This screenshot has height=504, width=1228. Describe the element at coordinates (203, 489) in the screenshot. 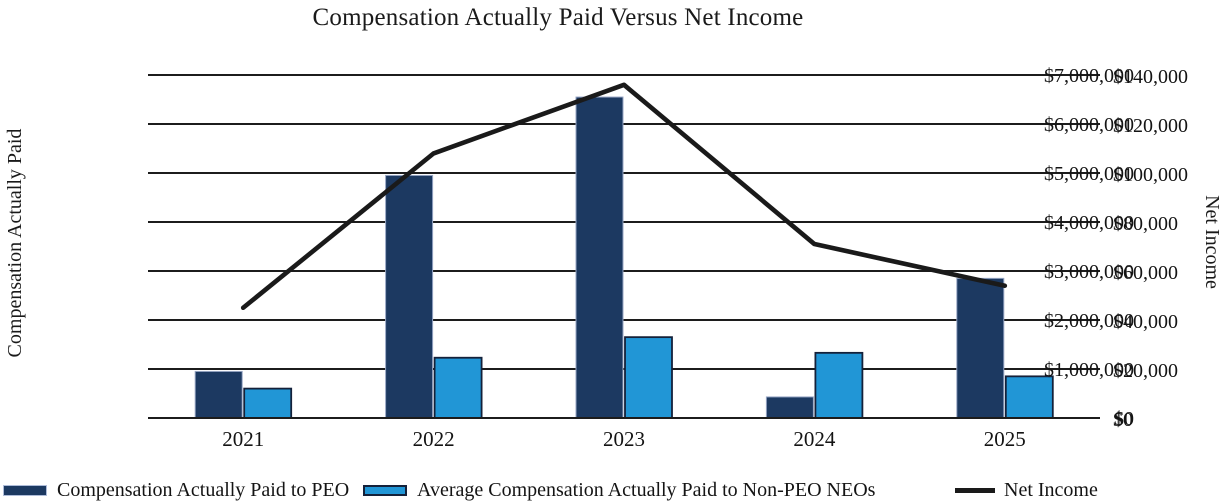

I see `legend-label-peo: Compensation Actually Paid to PEO` at that location.